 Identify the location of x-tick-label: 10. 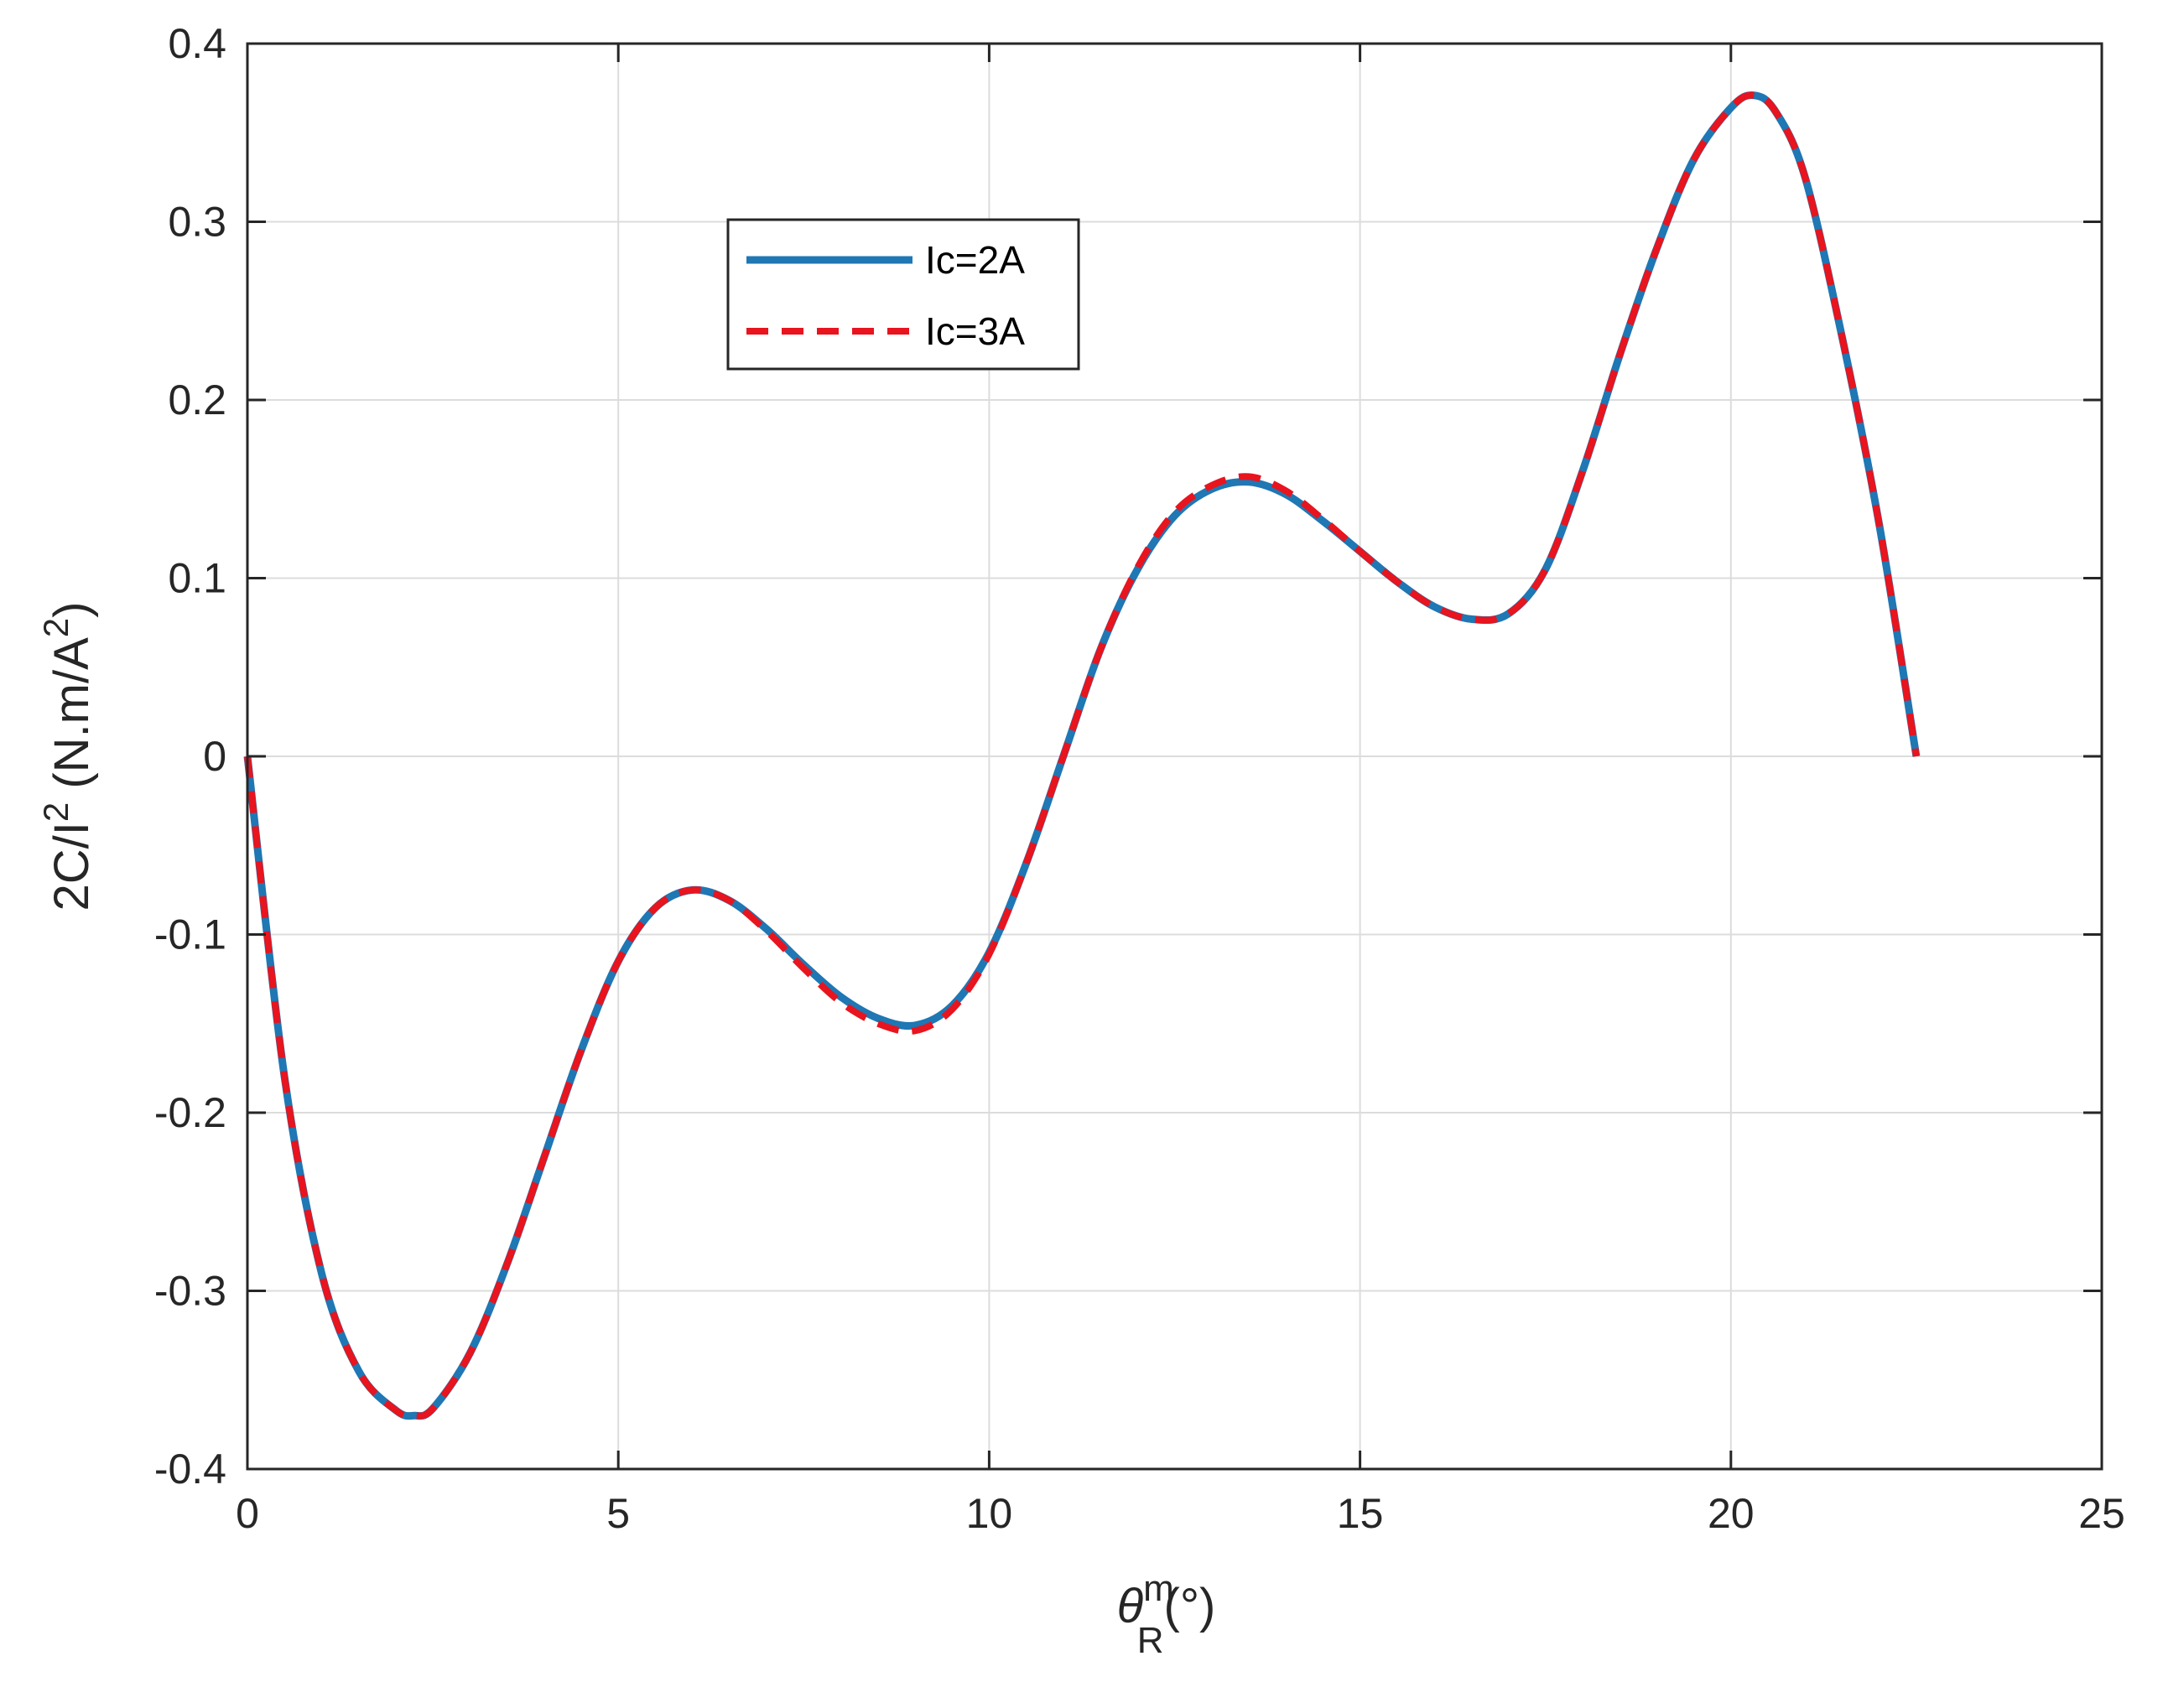
(990, 1514).